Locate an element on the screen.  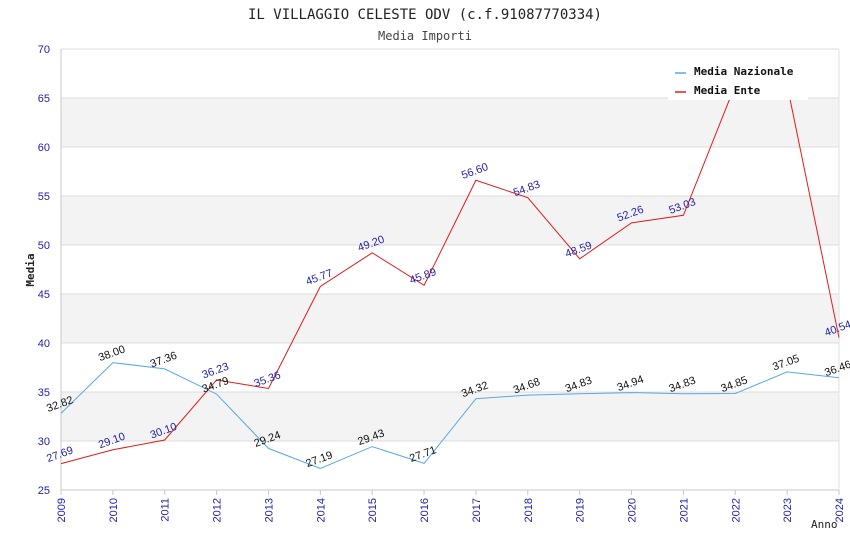
x-tick-label: 2023 is located at coordinates (788, 510).